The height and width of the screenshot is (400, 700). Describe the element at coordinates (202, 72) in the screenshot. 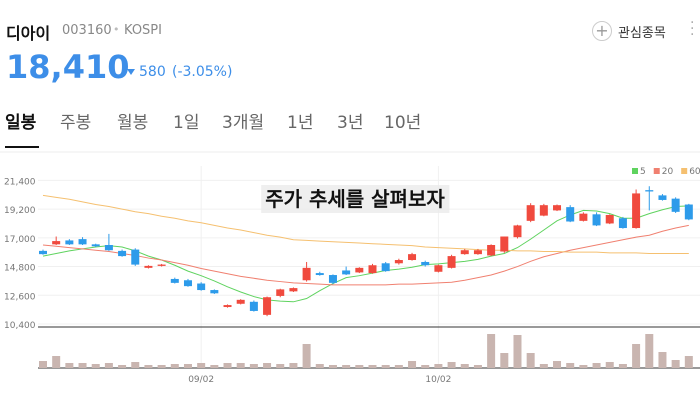

I see `change-percent: (-3.05%)` at that location.